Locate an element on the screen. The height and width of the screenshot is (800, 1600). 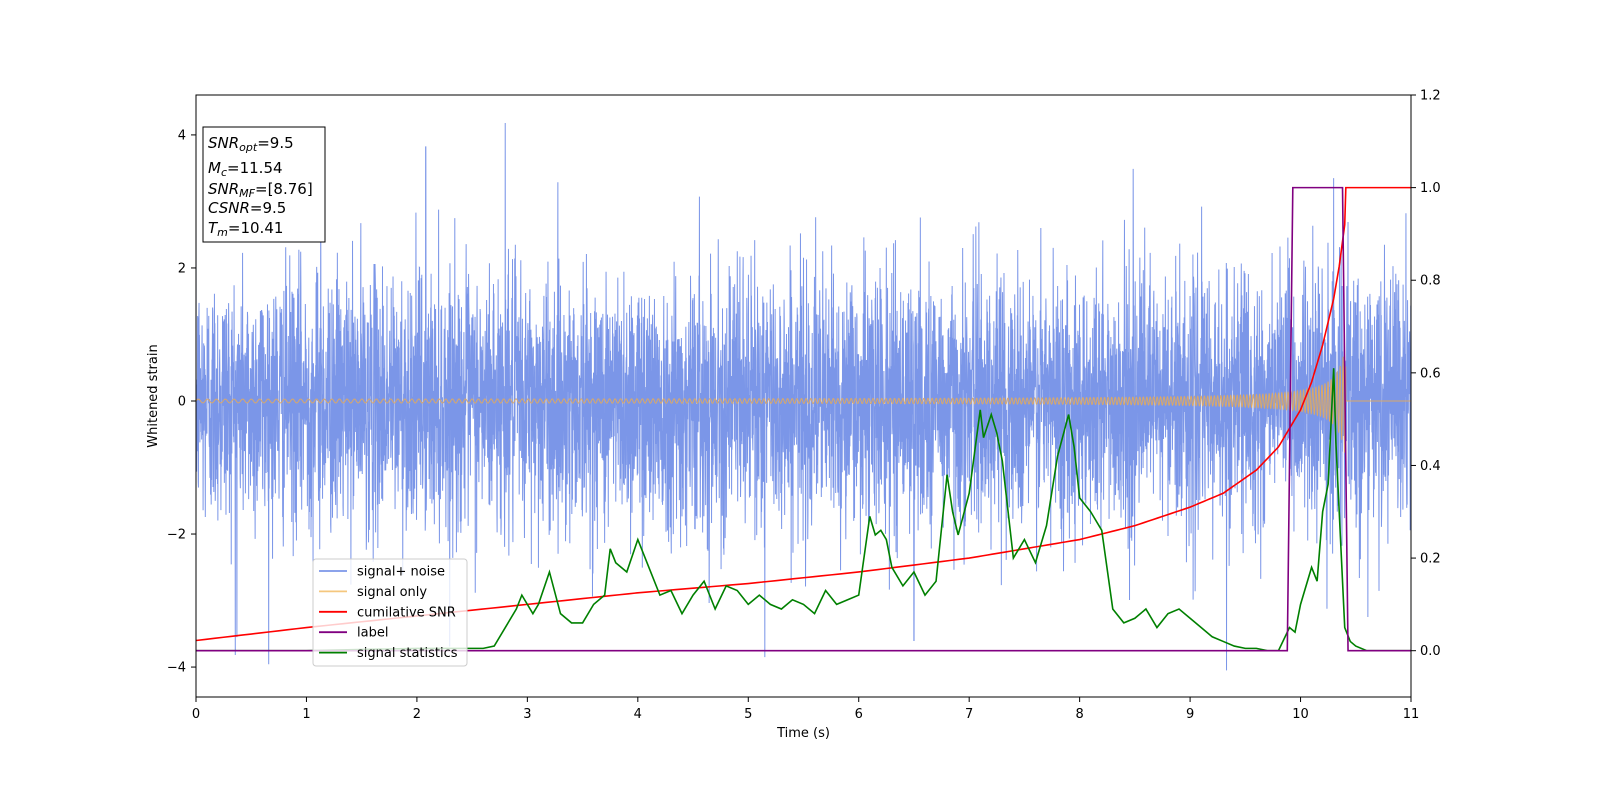
legend-label: signal only is located at coordinates (392, 592).